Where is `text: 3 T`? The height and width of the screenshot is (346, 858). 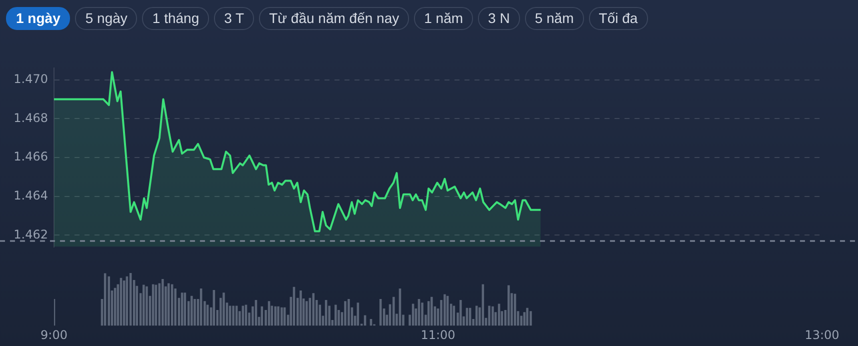 text: 3 T is located at coordinates (234, 18).